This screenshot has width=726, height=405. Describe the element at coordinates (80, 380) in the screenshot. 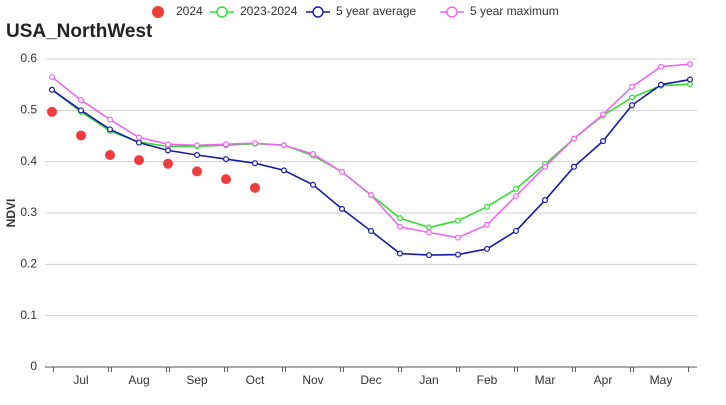

I see `x-tick-label: Jul` at that location.